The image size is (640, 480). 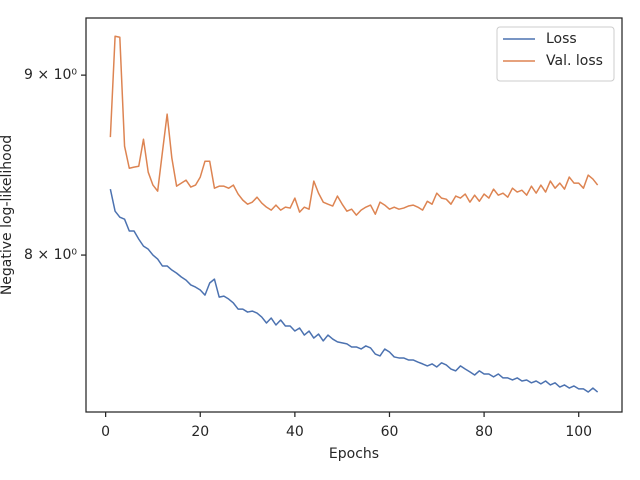 I want to click on x-tick-label: 60, so click(x=390, y=432).